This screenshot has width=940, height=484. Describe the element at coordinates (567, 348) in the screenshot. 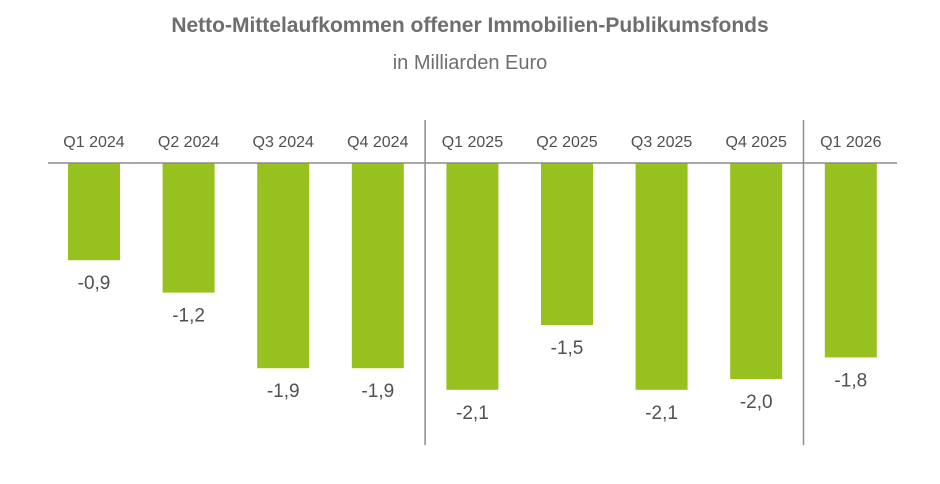

I see `data-label: -1,5` at that location.